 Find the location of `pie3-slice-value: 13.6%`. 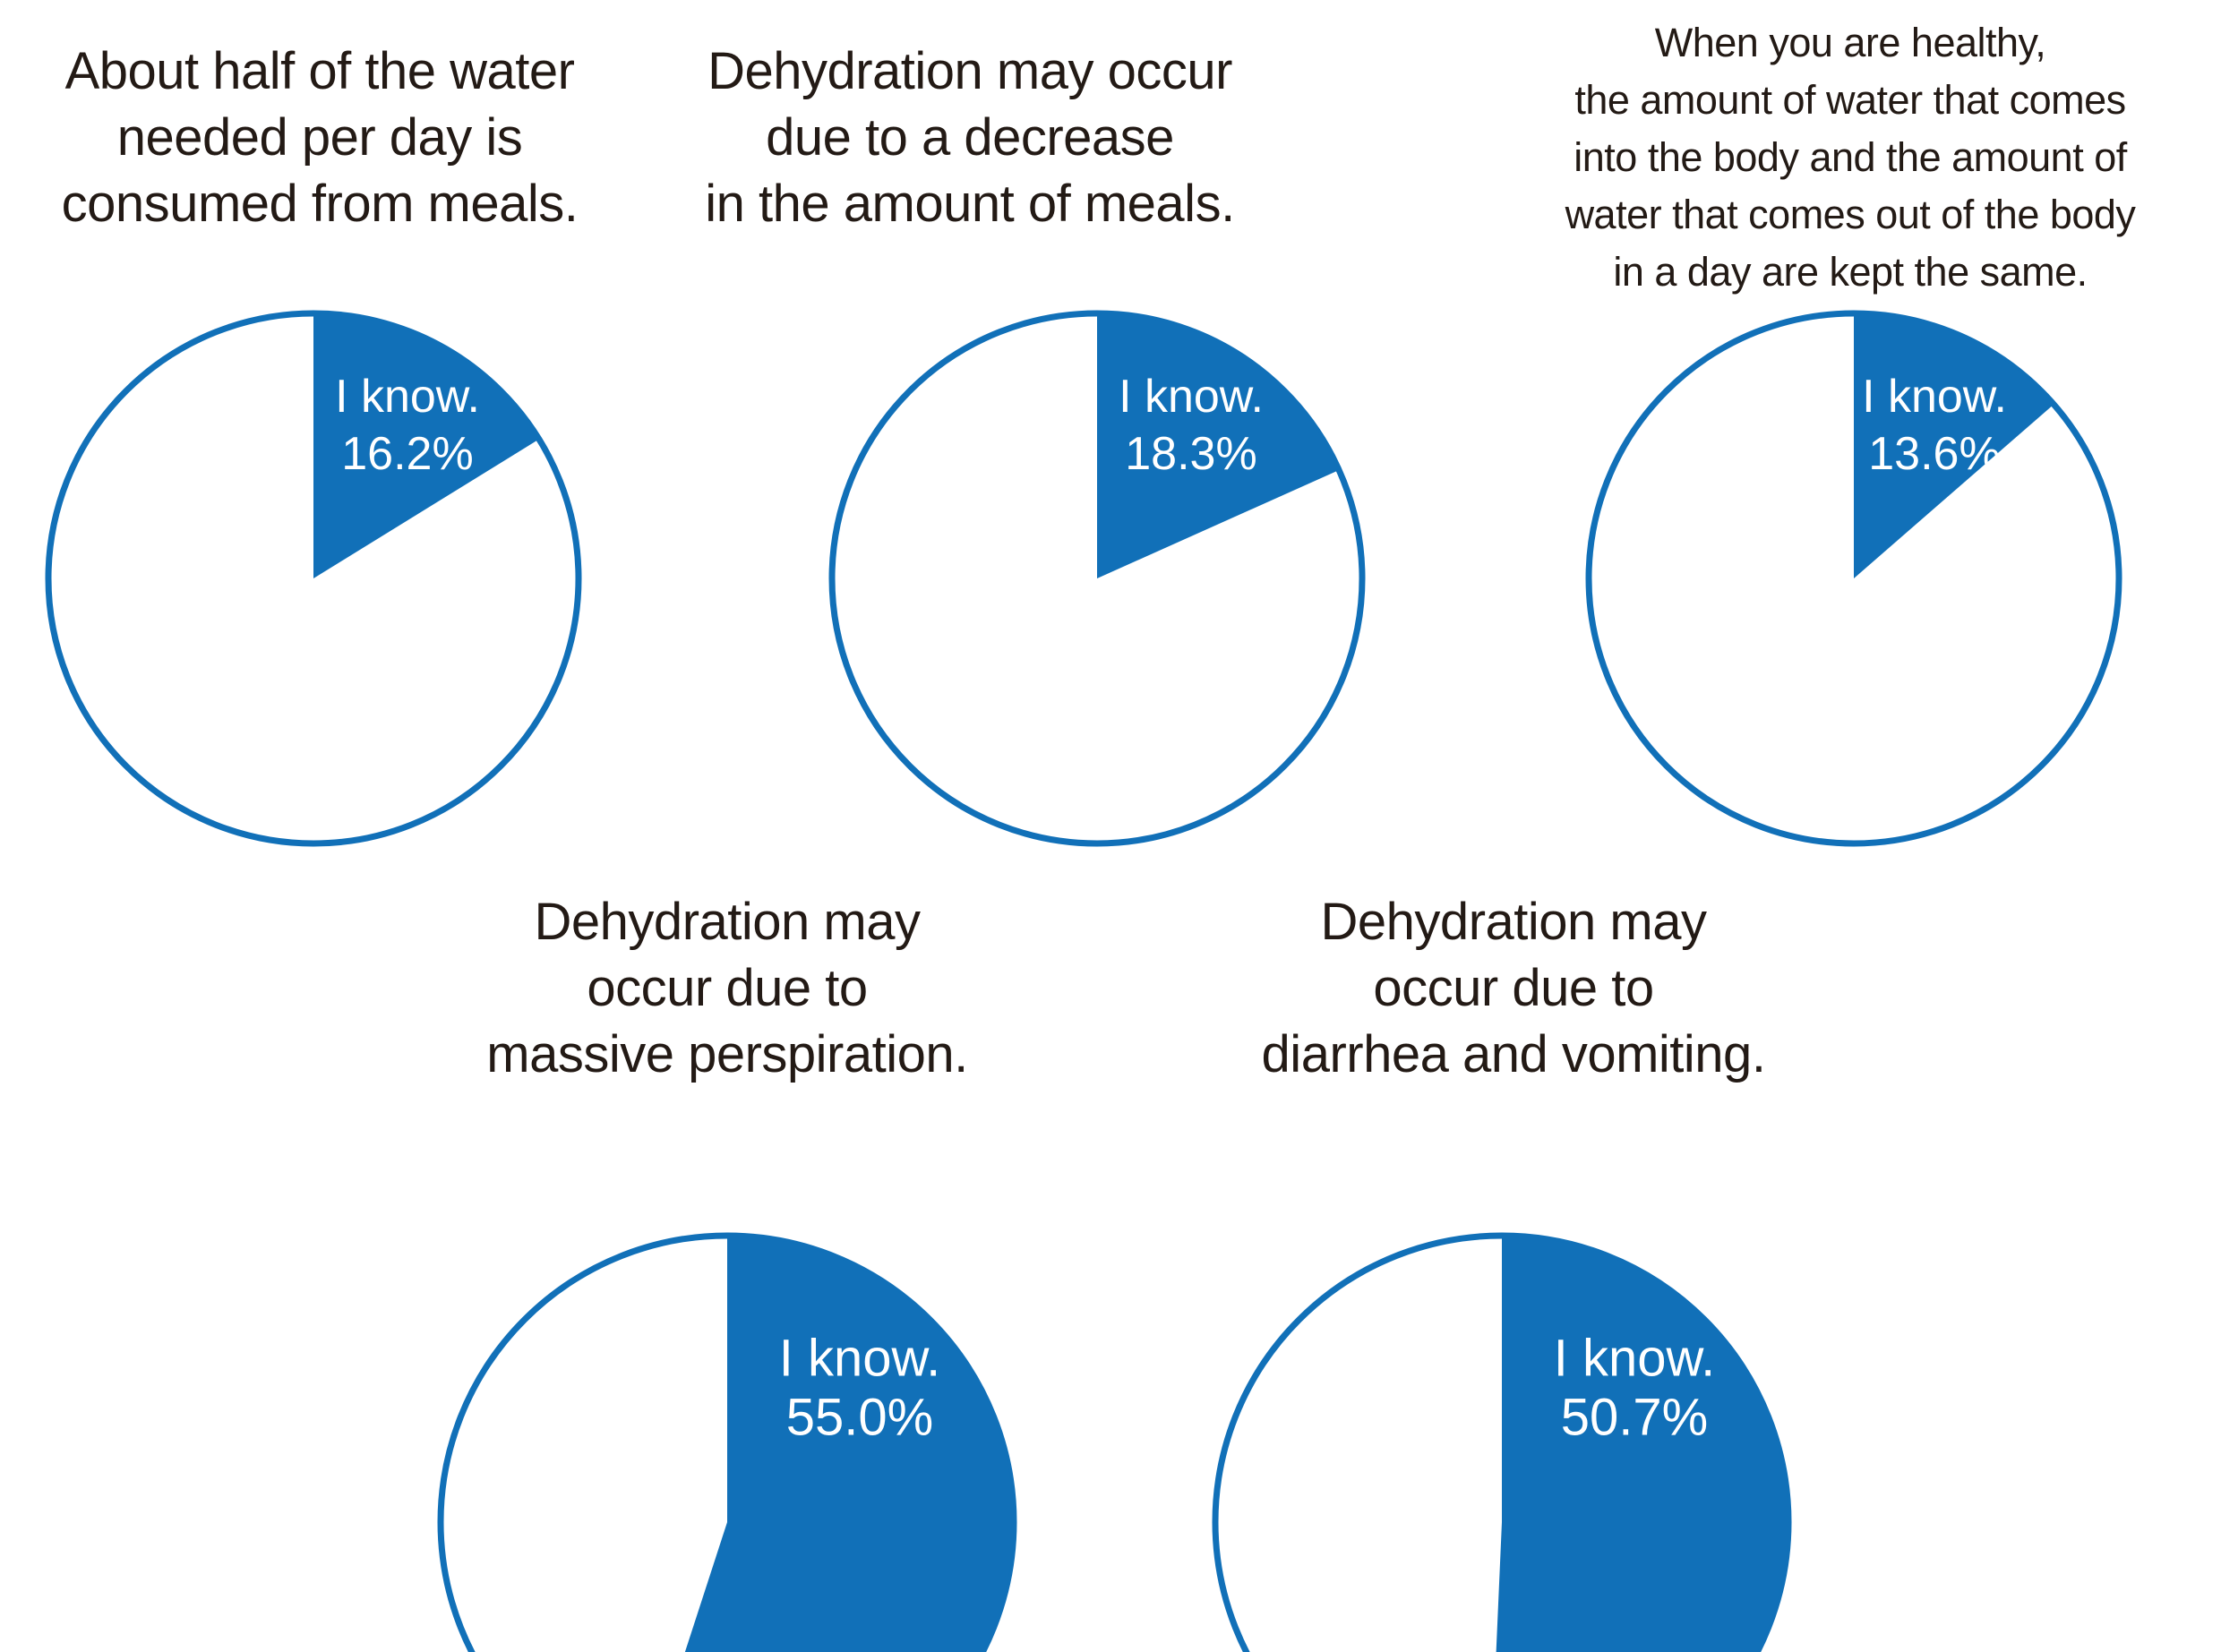

pie3-slice-value: 13.6% is located at coordinates (1934, 454).